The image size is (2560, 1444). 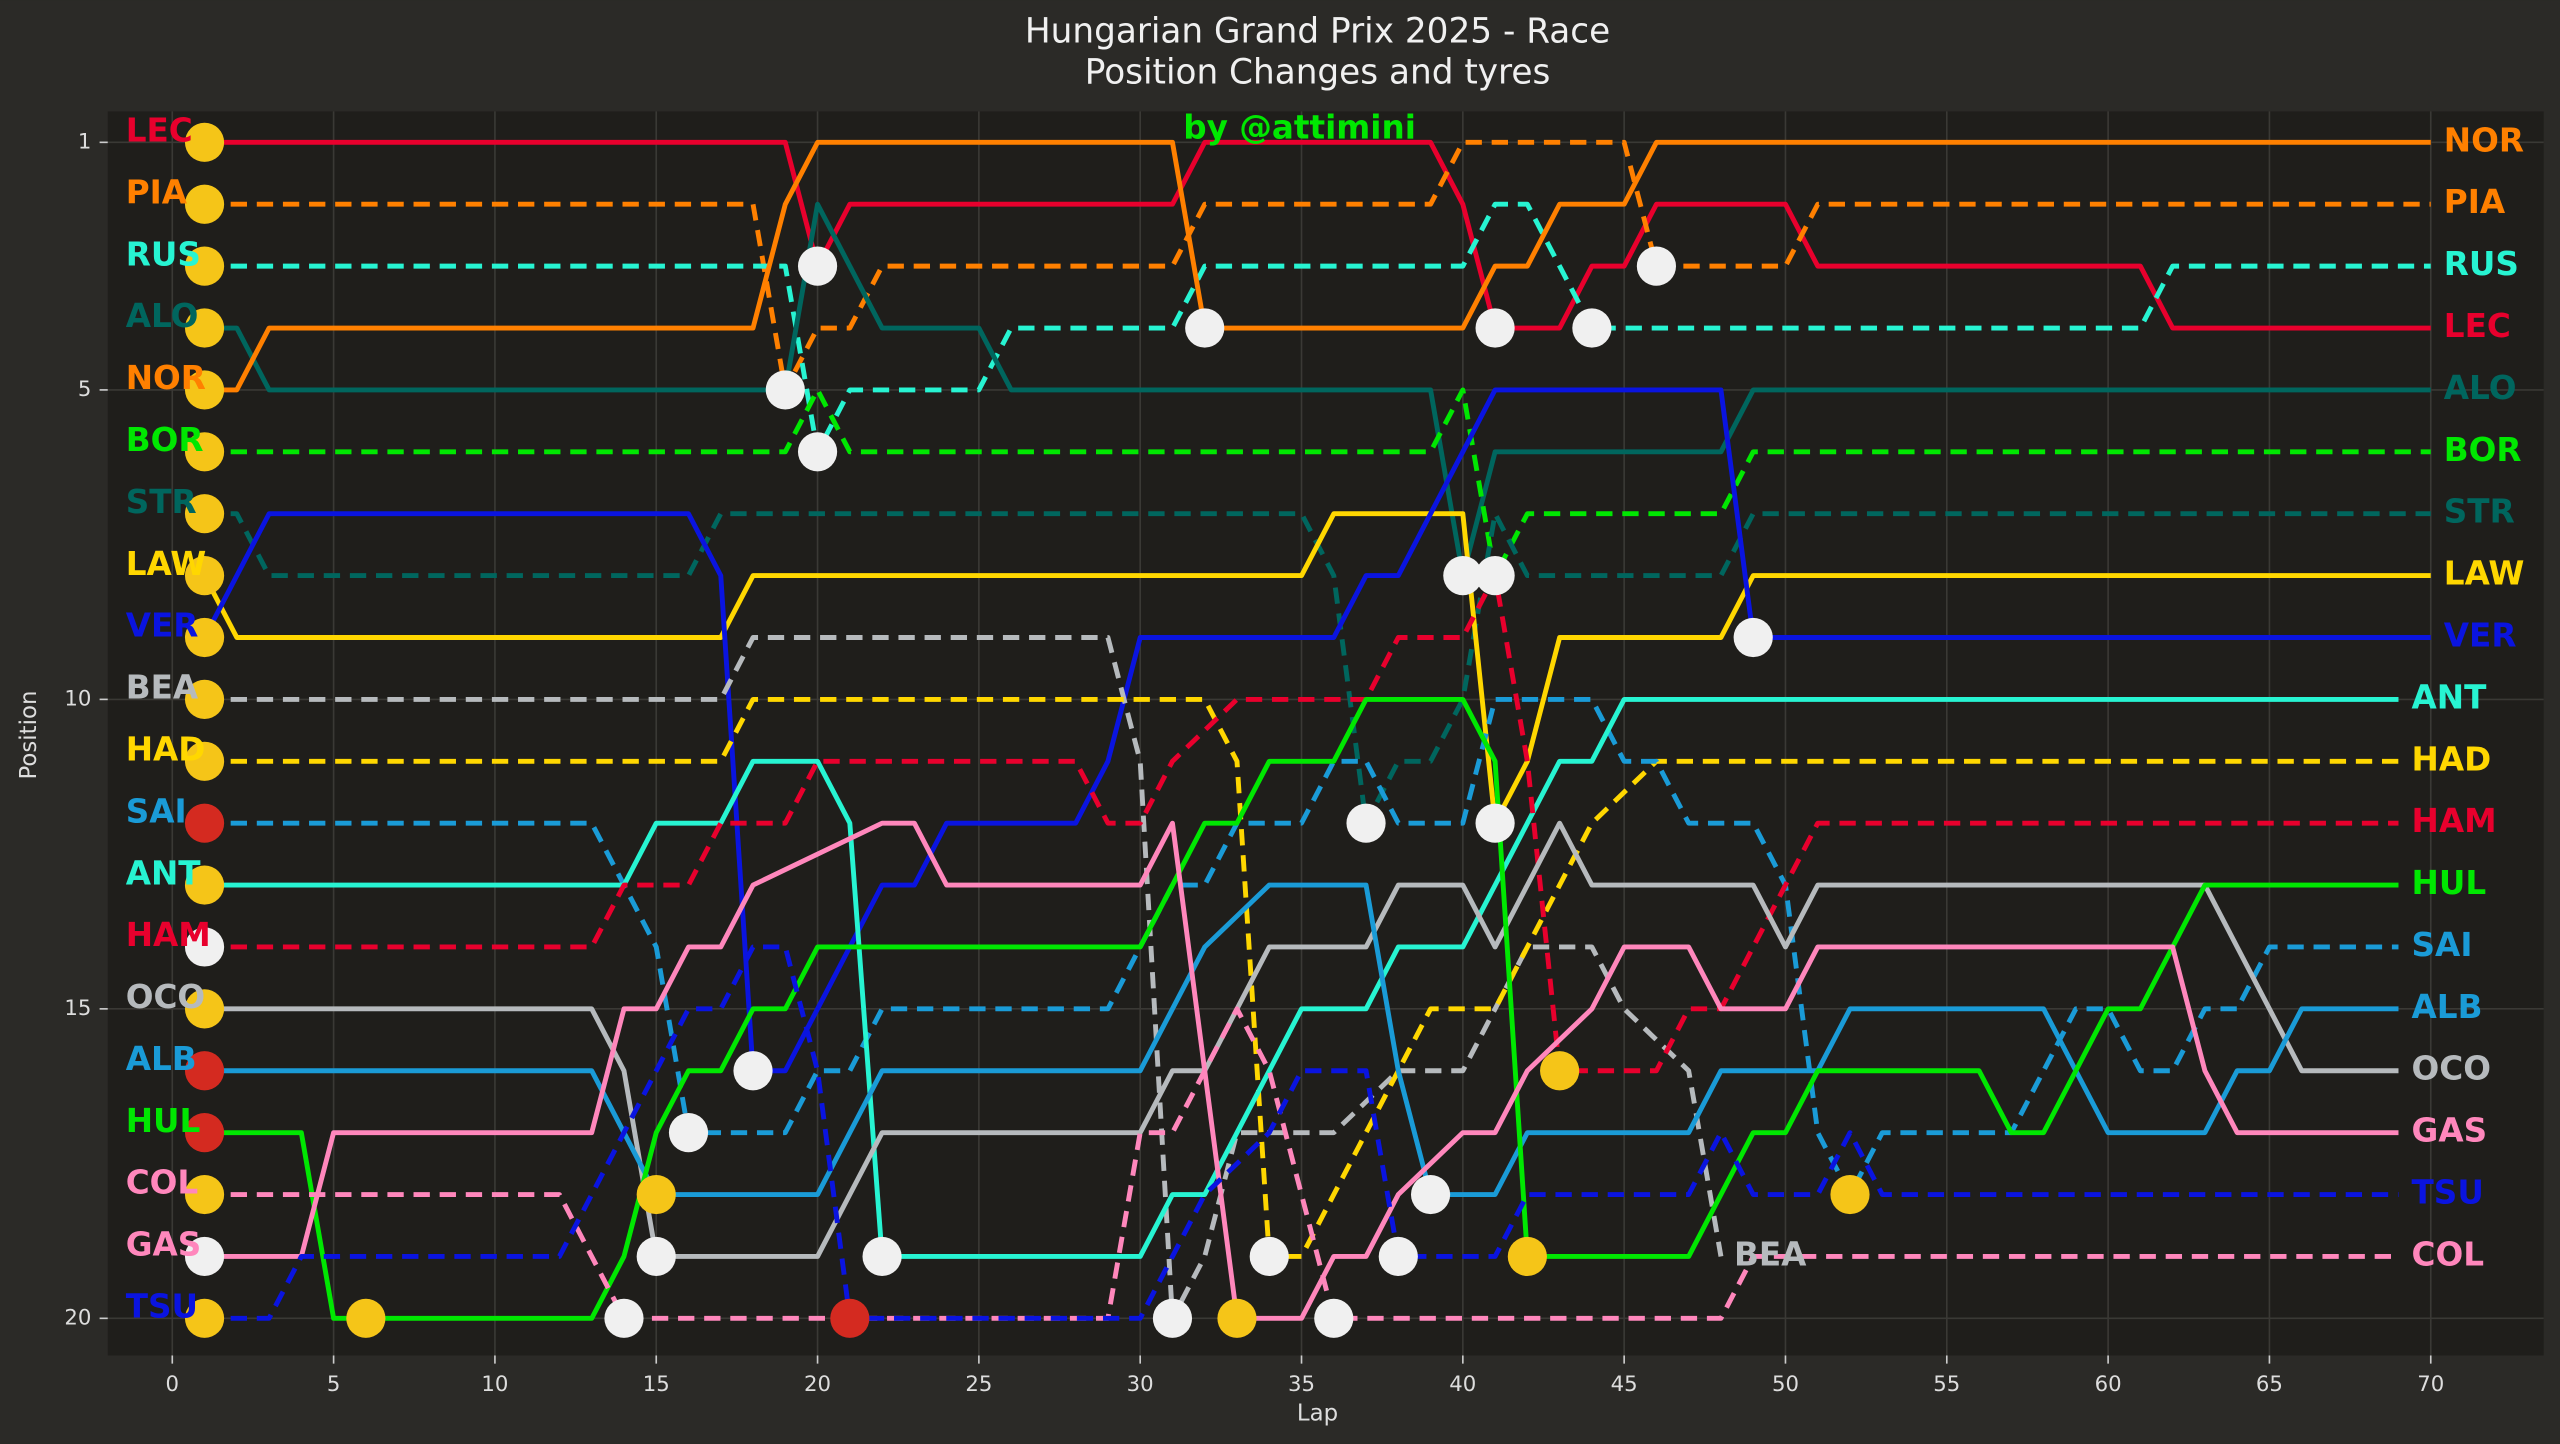 What do you see at coordinates (1301, 1384) in the screenshot?
I see `x-tick-label: 35` at bounding box center [1301, 1384].